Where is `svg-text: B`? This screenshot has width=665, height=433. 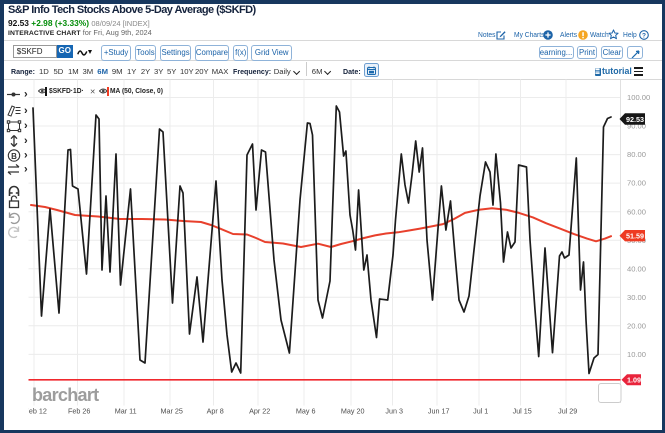 svg-text: B is located at coordinates (14, 156).